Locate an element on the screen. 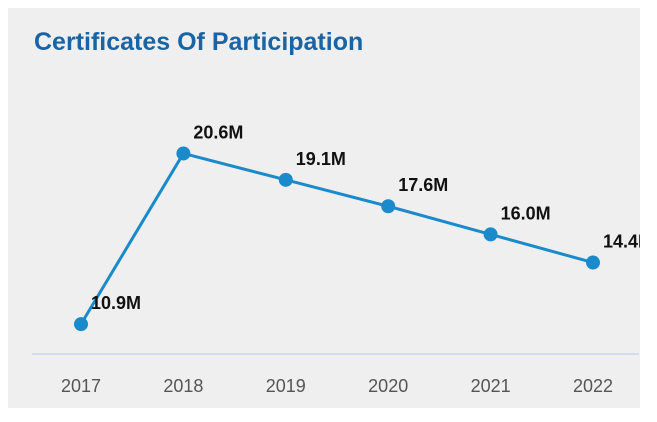  data-label: 14.4M is located at coordinates (621, 242).